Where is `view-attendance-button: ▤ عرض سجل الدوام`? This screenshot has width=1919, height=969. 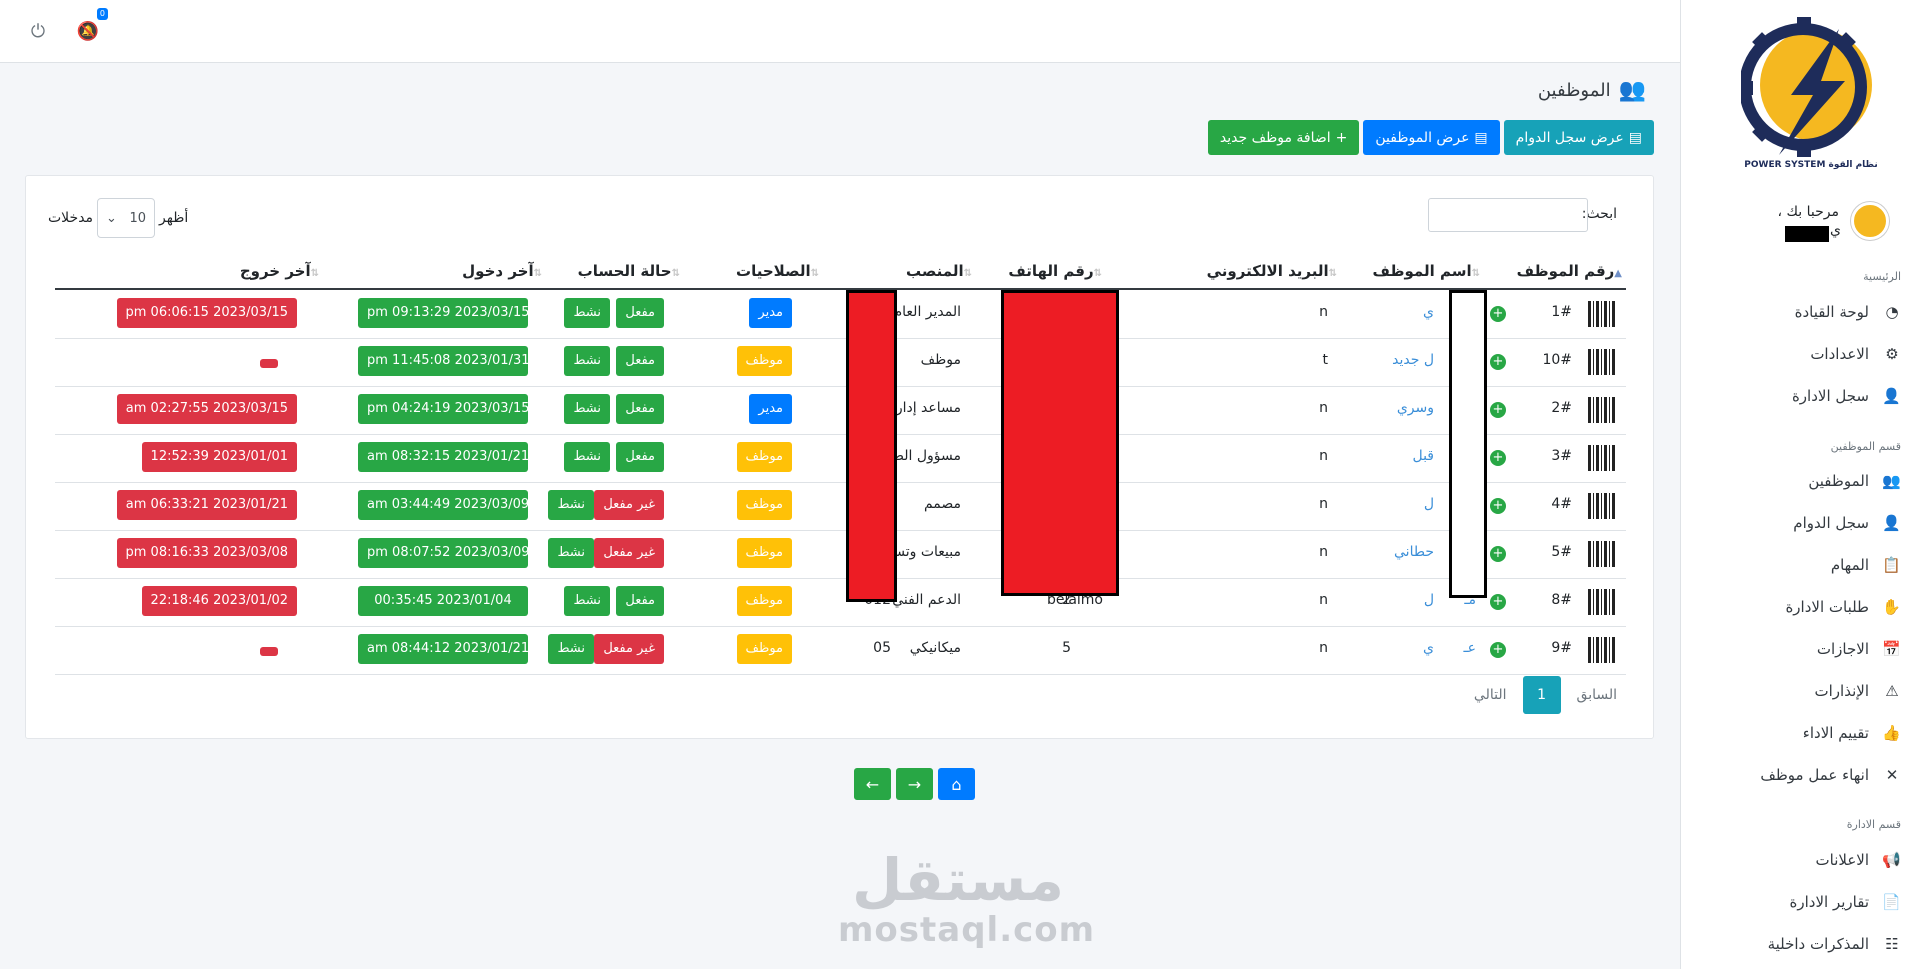 view-attendance-button: ▤ عرض سجل الدوام is located at coordinates (1578, 137).